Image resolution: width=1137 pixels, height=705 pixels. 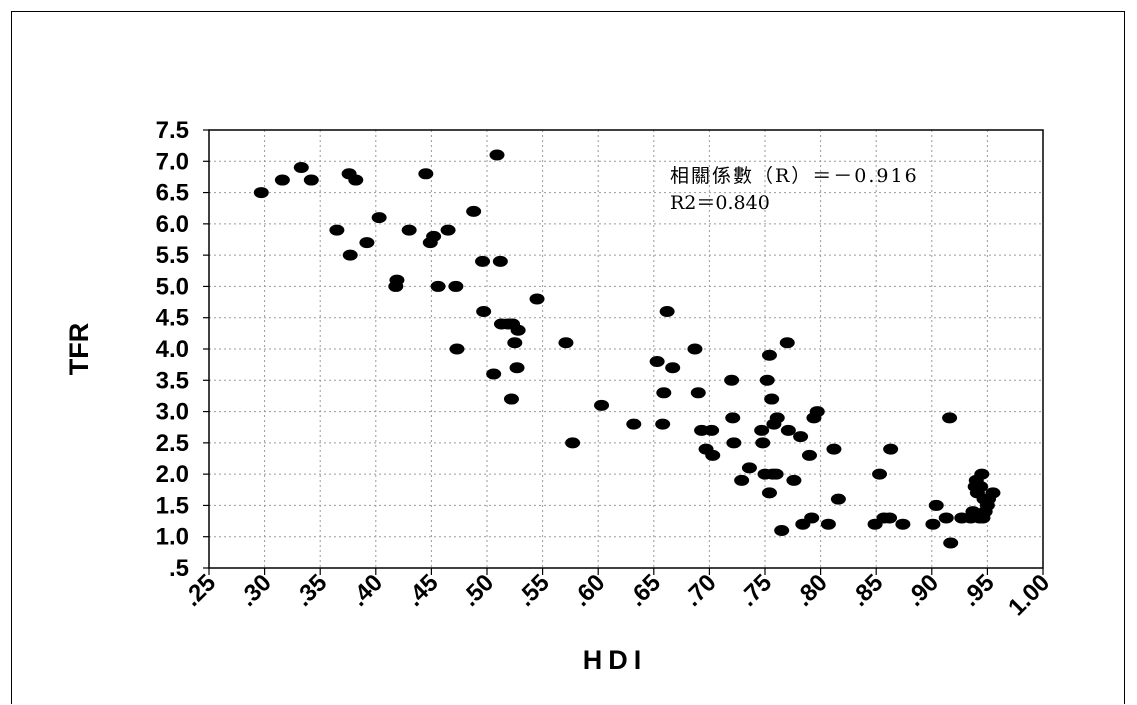 What do you see at coordinates (172, 505) in the screenshot?
I see `y-tick-label: 1.5` at bounding box center [172, 505].